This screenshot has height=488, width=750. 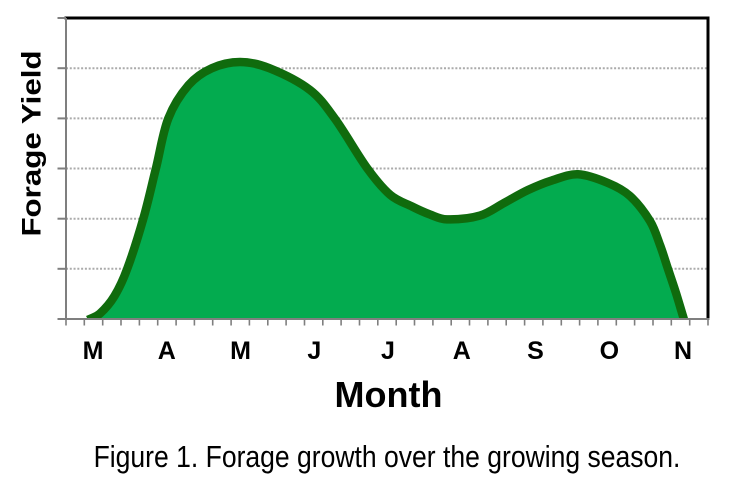 What do you see at coordinates (535, 351) in the screenshot?
I see `svg-text: S` at bounding box center [535, 351].